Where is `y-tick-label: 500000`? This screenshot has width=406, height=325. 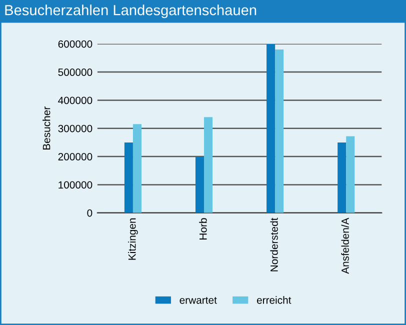 y-tick-label: 500000 is located at coordinates (75, 72).